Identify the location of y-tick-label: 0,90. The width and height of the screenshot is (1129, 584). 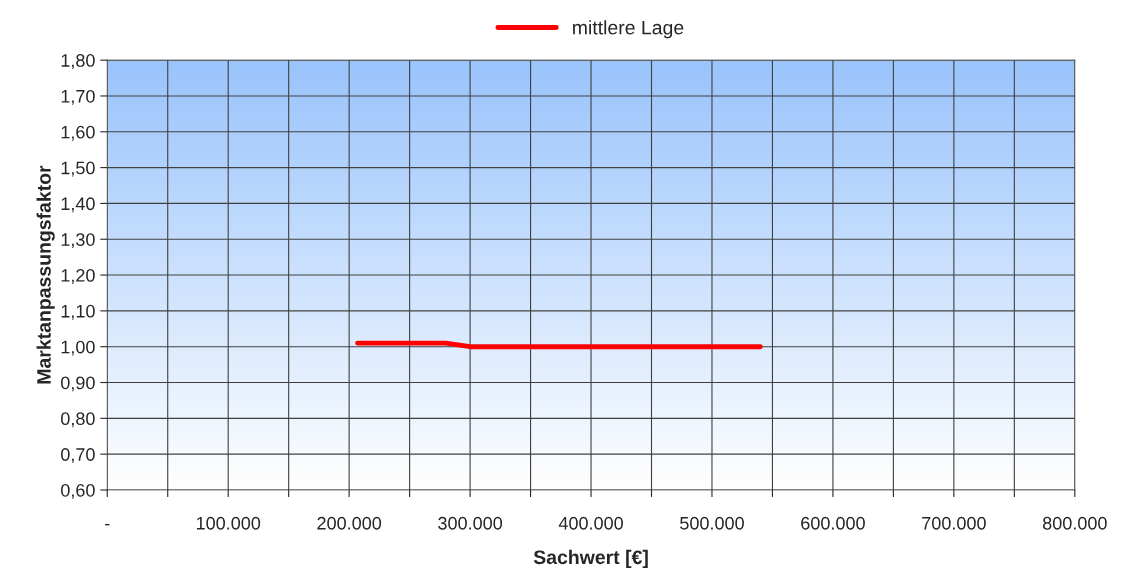
(78, 384).